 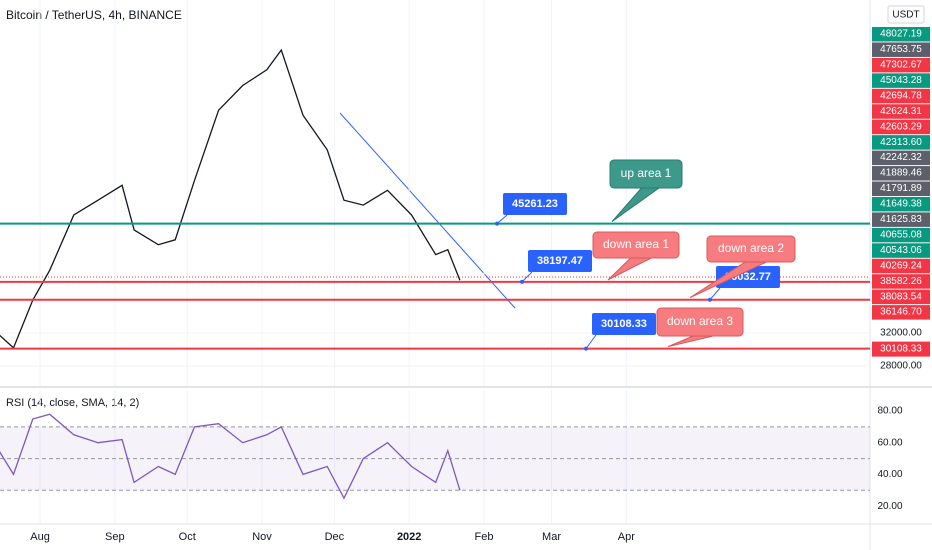 I want to click on price-scale-badge-text: 48027.19, so click(x=901, y=34).